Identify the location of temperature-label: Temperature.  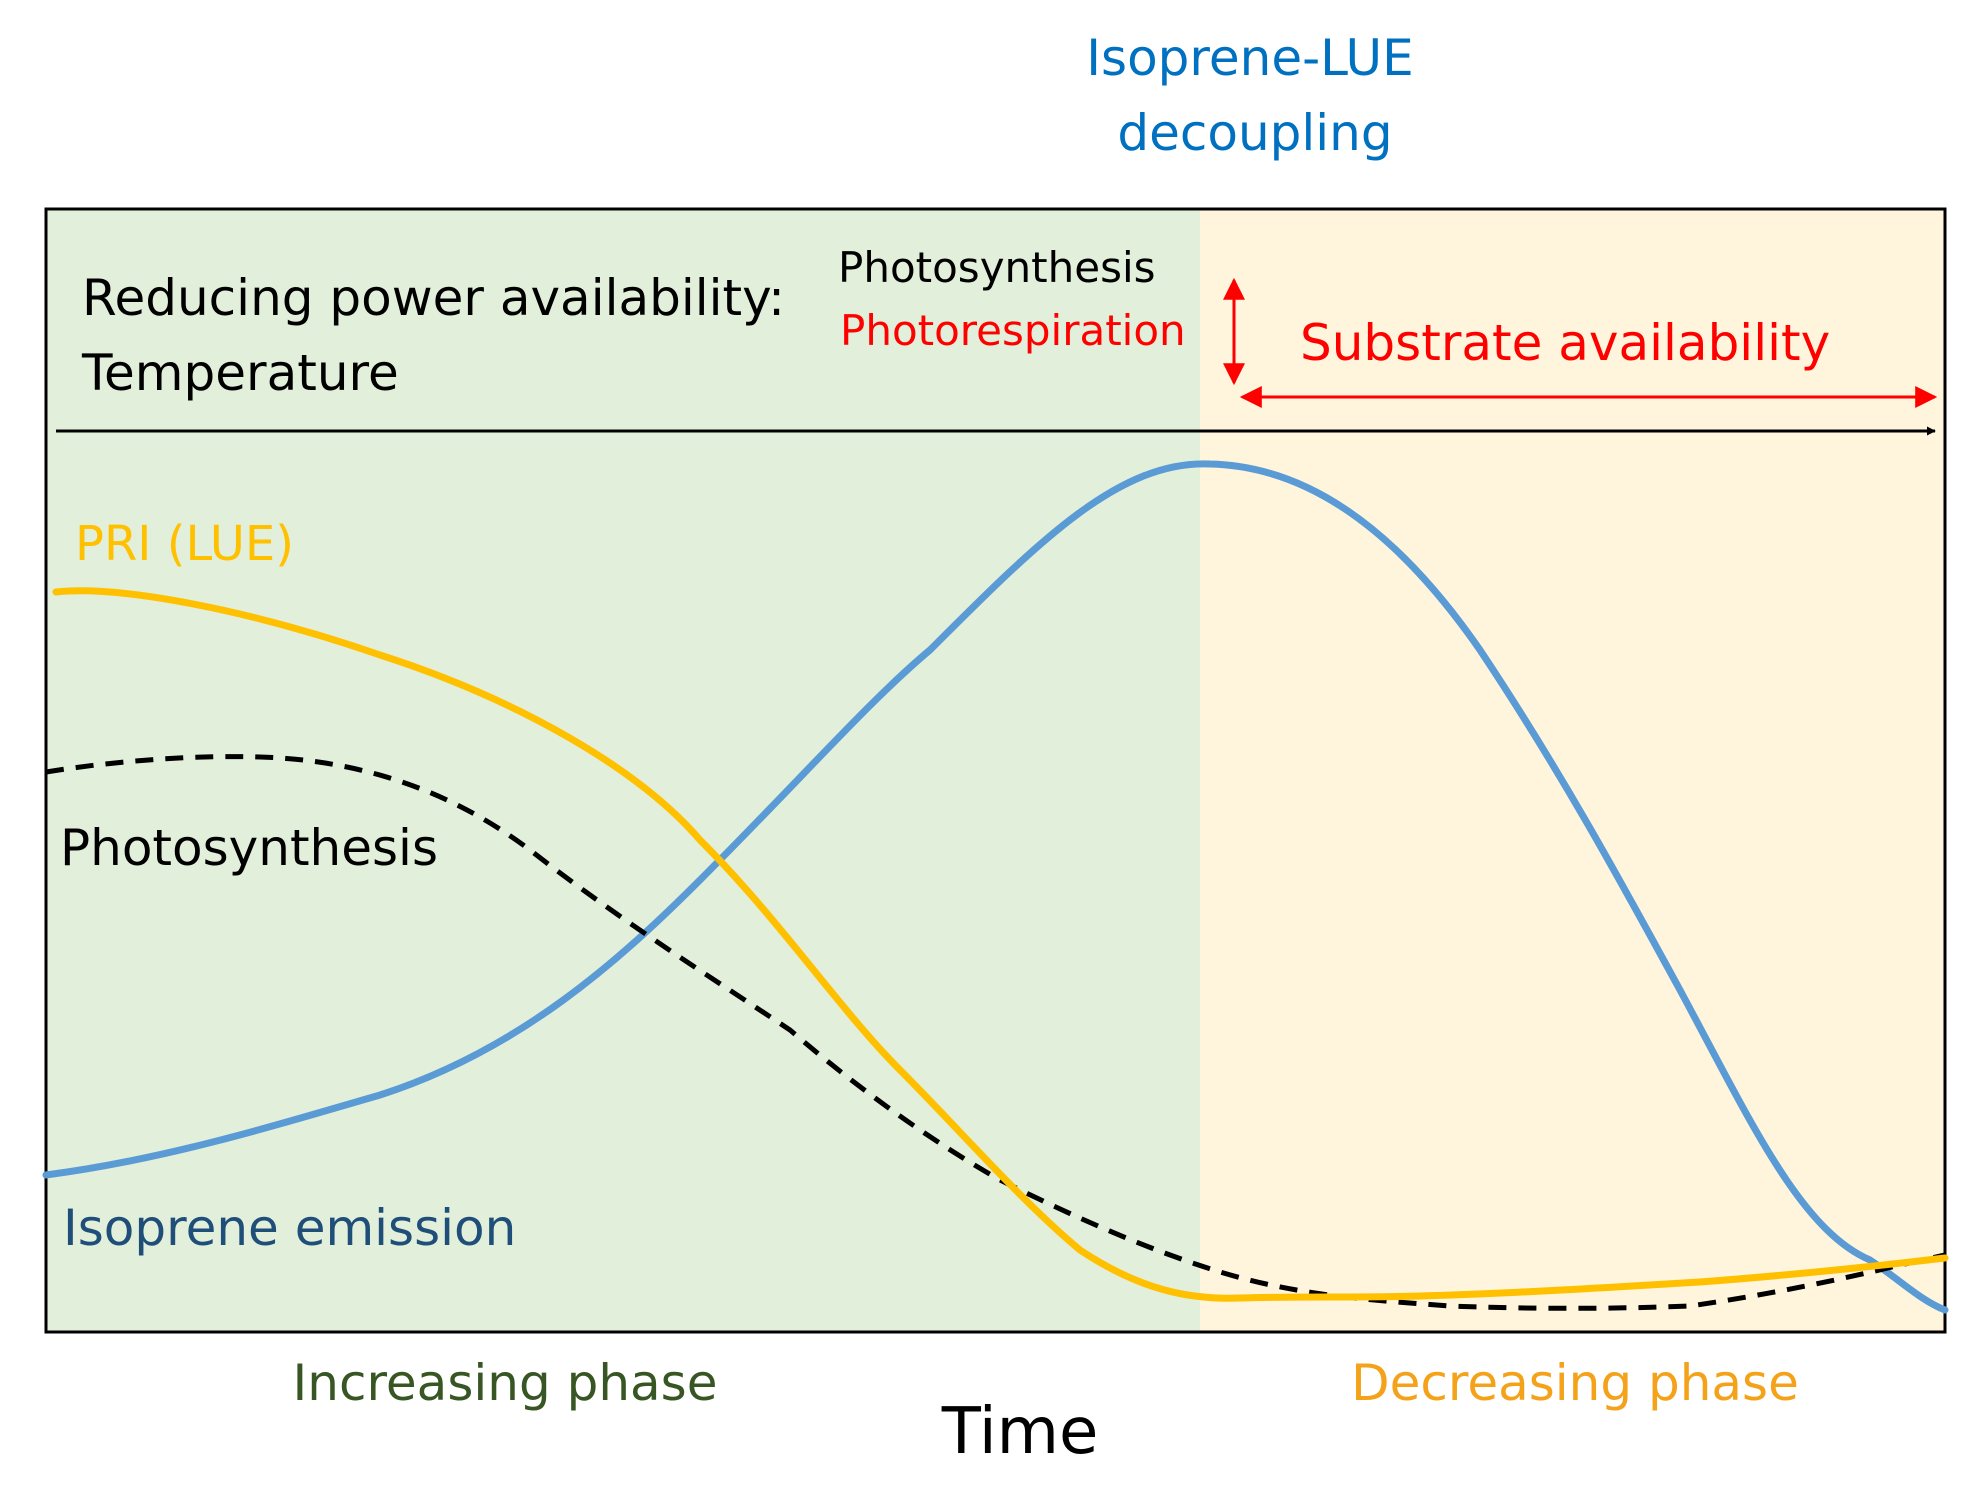
(240, 373).